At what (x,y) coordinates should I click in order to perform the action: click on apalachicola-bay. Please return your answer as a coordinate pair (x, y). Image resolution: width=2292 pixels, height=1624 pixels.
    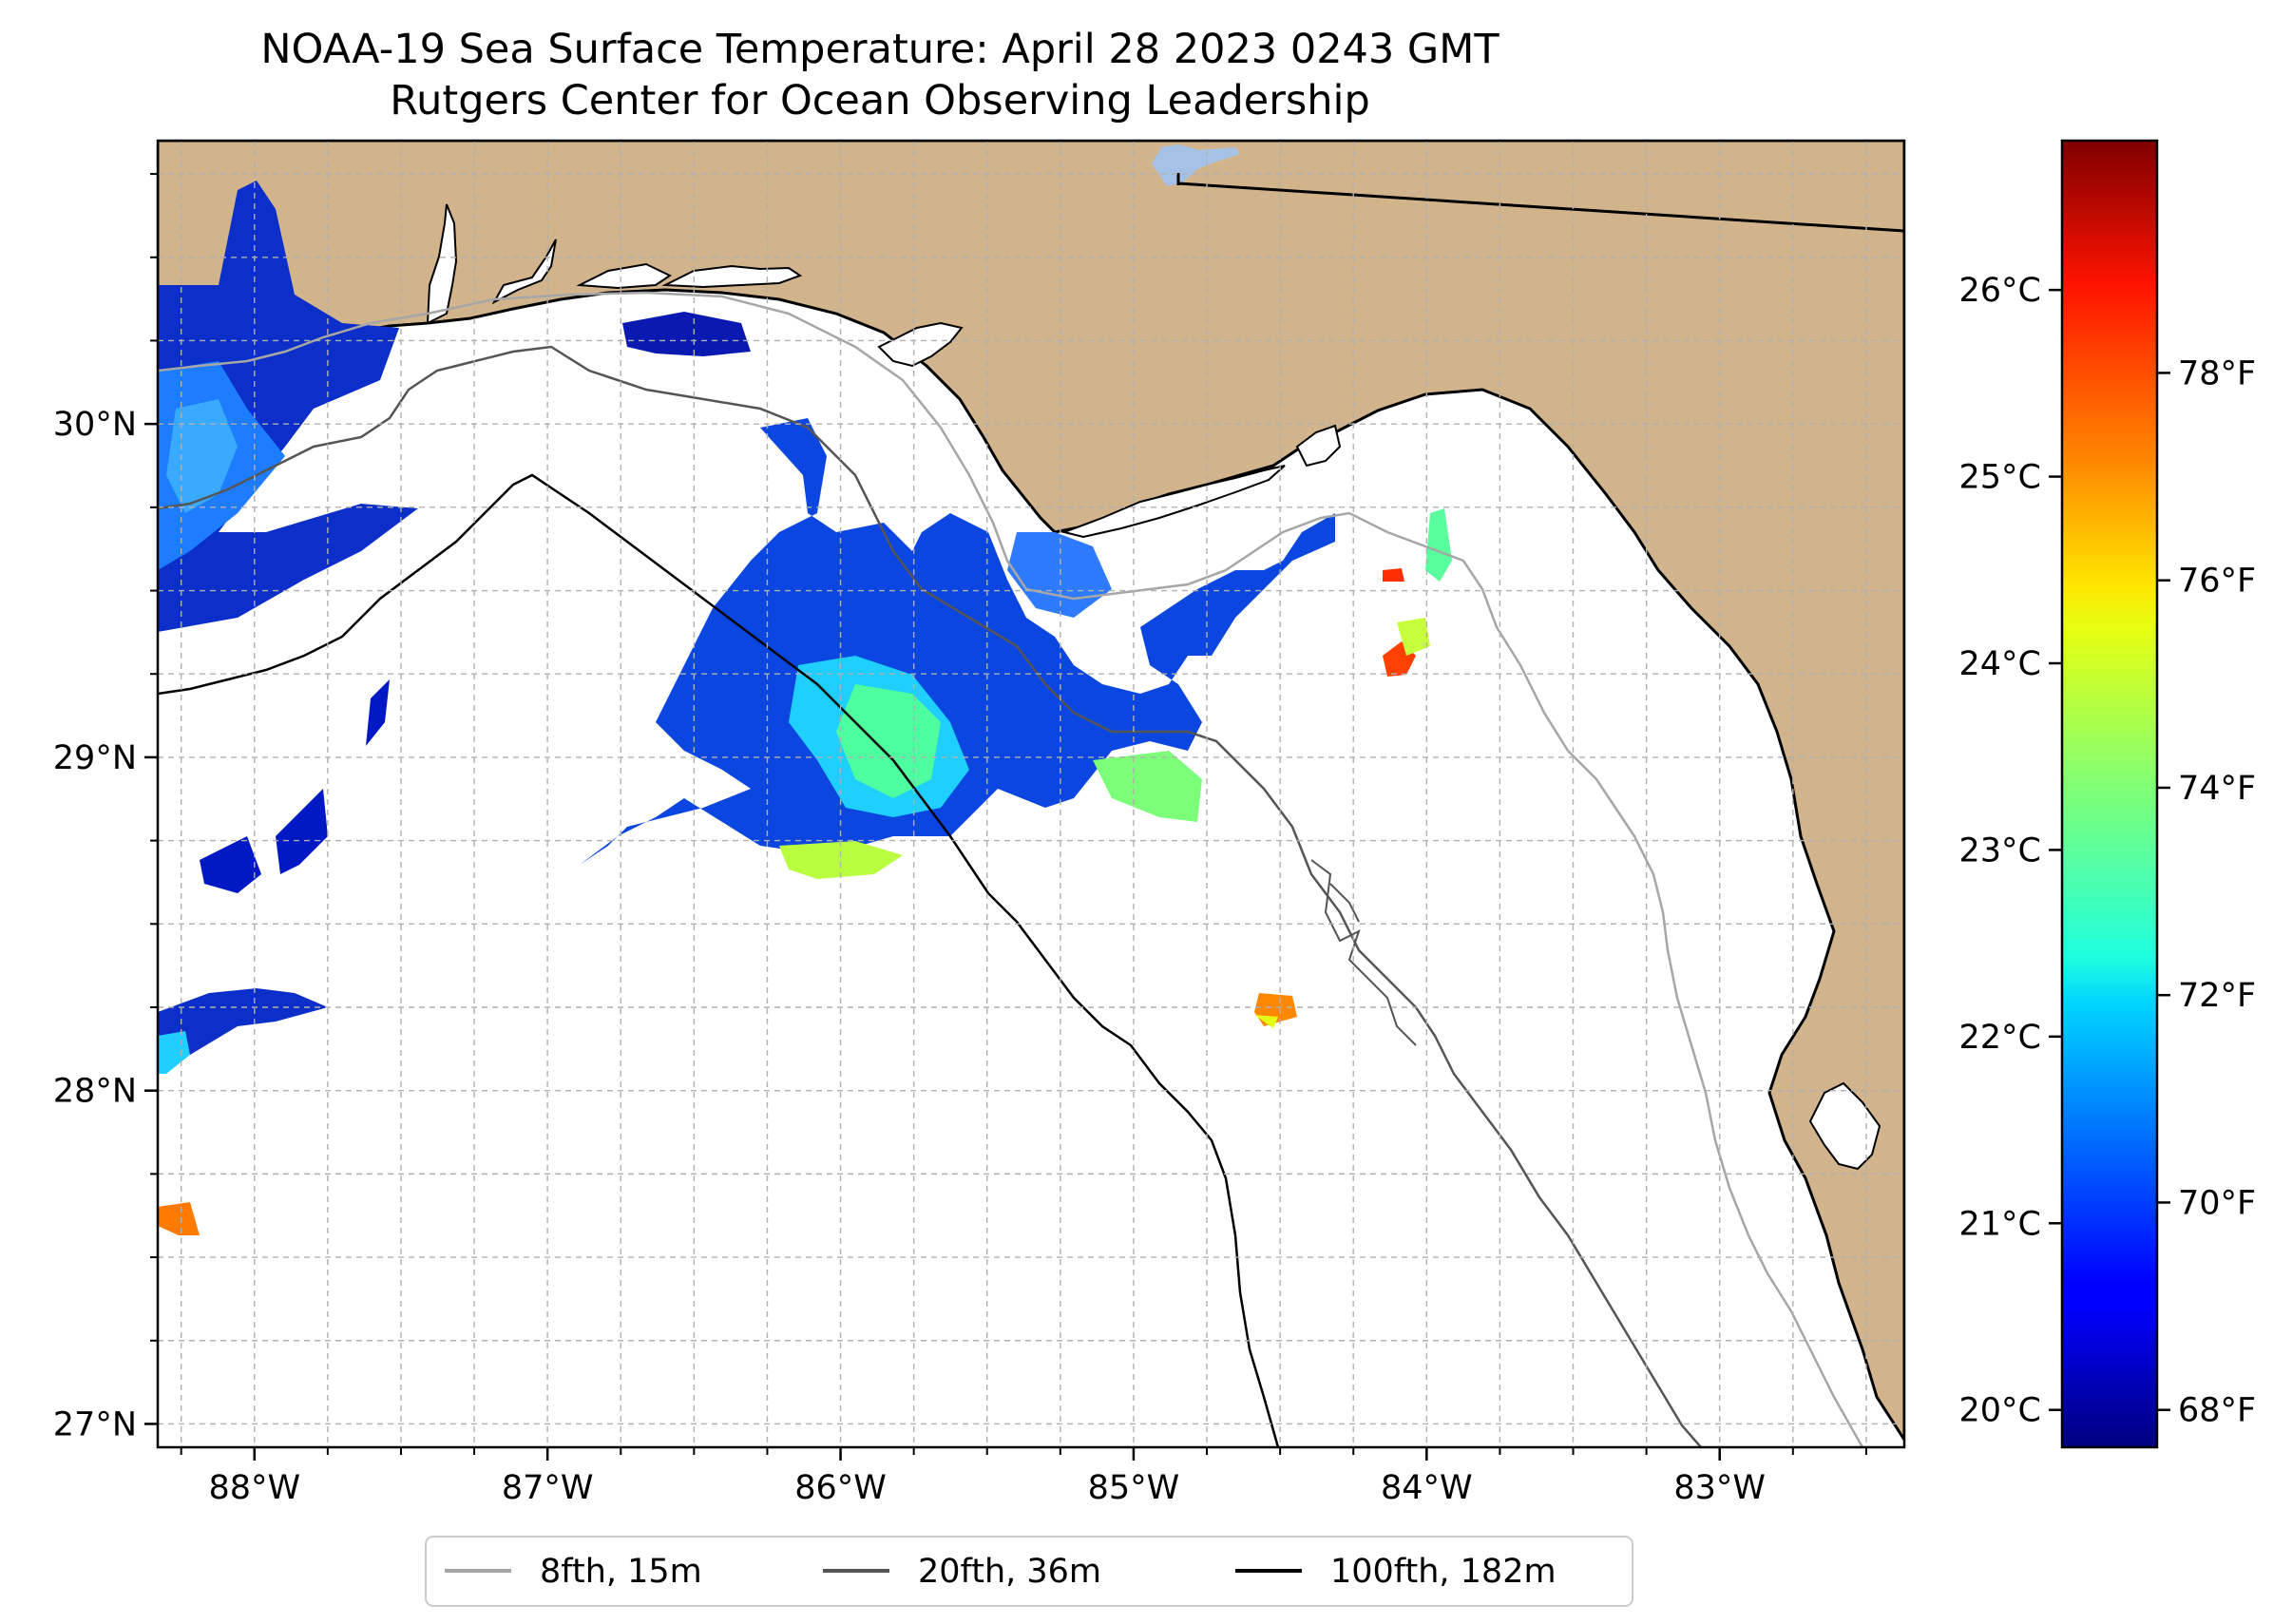
    Looking at the image, I should click on (1173, 502).